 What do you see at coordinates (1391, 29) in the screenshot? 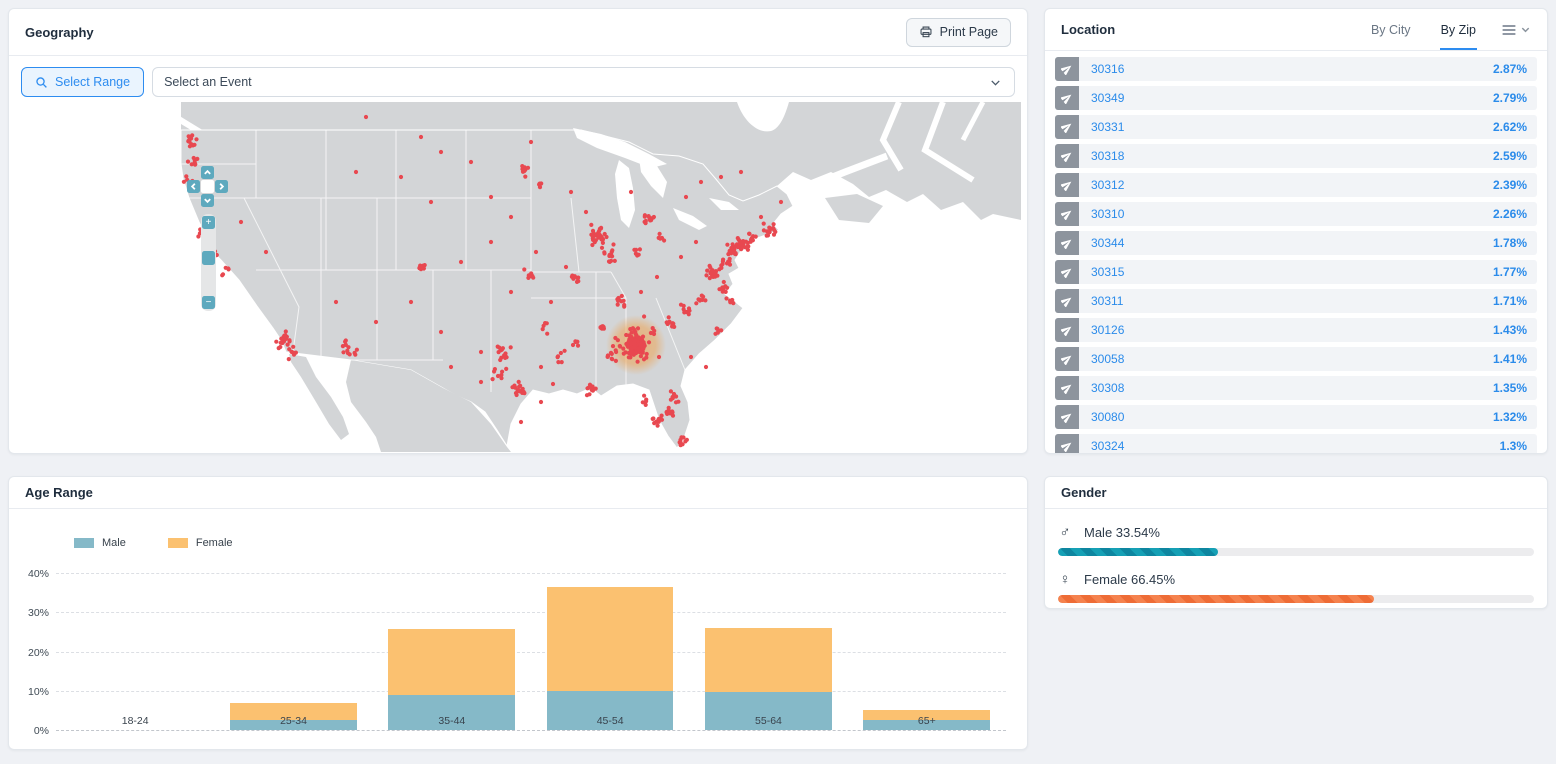
I see `tab-by-city: By City` at bounding box center [1391, 29].